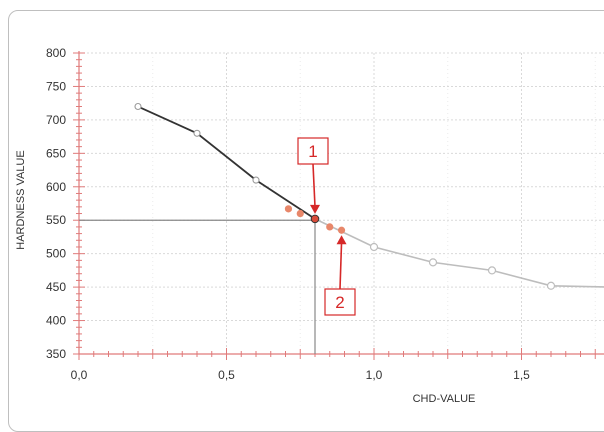 The width and height of the screenshot is (604, 432). Describe the element at coordinates (226, 375) in the screenshot. I see `x-tick-label: 0,5` at that location.